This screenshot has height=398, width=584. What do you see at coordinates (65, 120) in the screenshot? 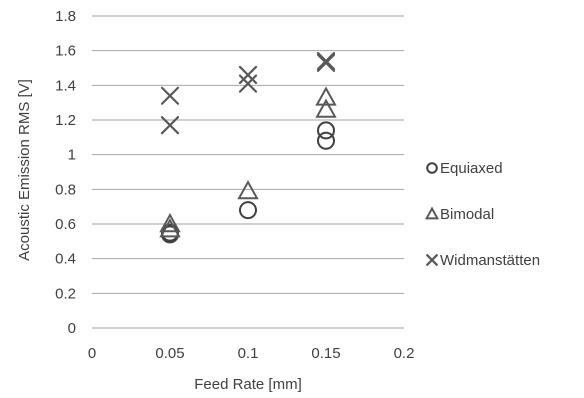
I see `y-tick-label: 1.2` at bounding box center [65, 120].